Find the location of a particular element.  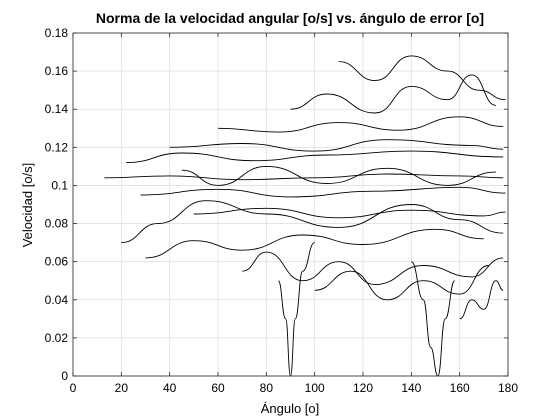

x-tick-label: 120 is located at coordinates (363, 388).